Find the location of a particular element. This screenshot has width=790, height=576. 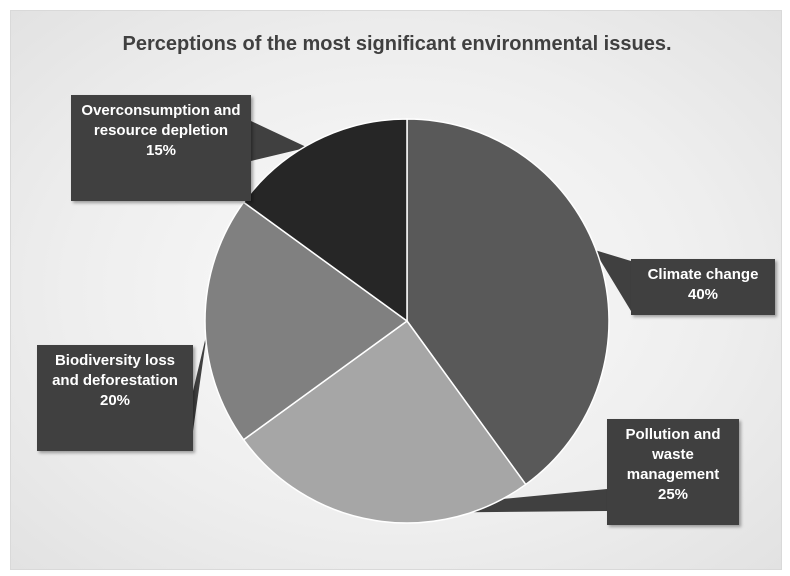

slice-label: Pollution and waste management is located at coordinates (673, 454).